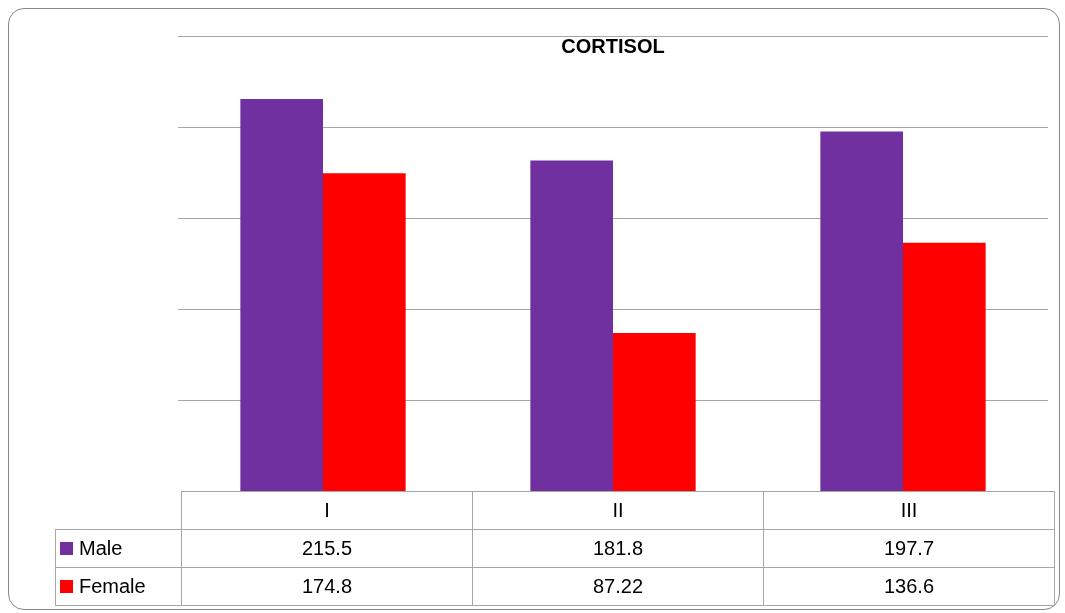  Describe the element at coordinates (618, 548) in the screenshot. I see `data-label: 181.8` at that location.